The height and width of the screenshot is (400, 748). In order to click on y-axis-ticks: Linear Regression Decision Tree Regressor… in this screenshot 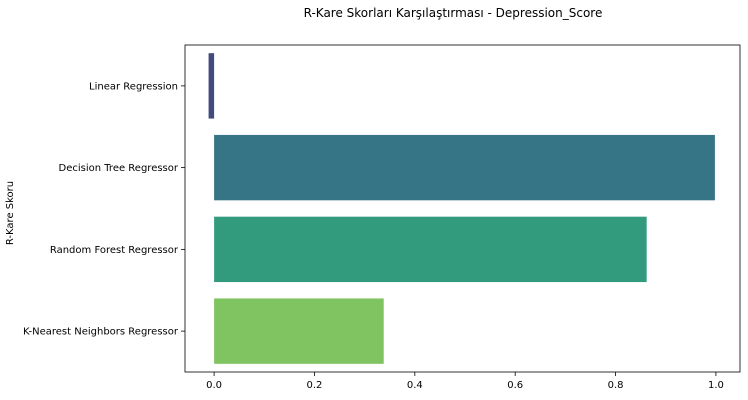, I will do `click(104, 209)`.